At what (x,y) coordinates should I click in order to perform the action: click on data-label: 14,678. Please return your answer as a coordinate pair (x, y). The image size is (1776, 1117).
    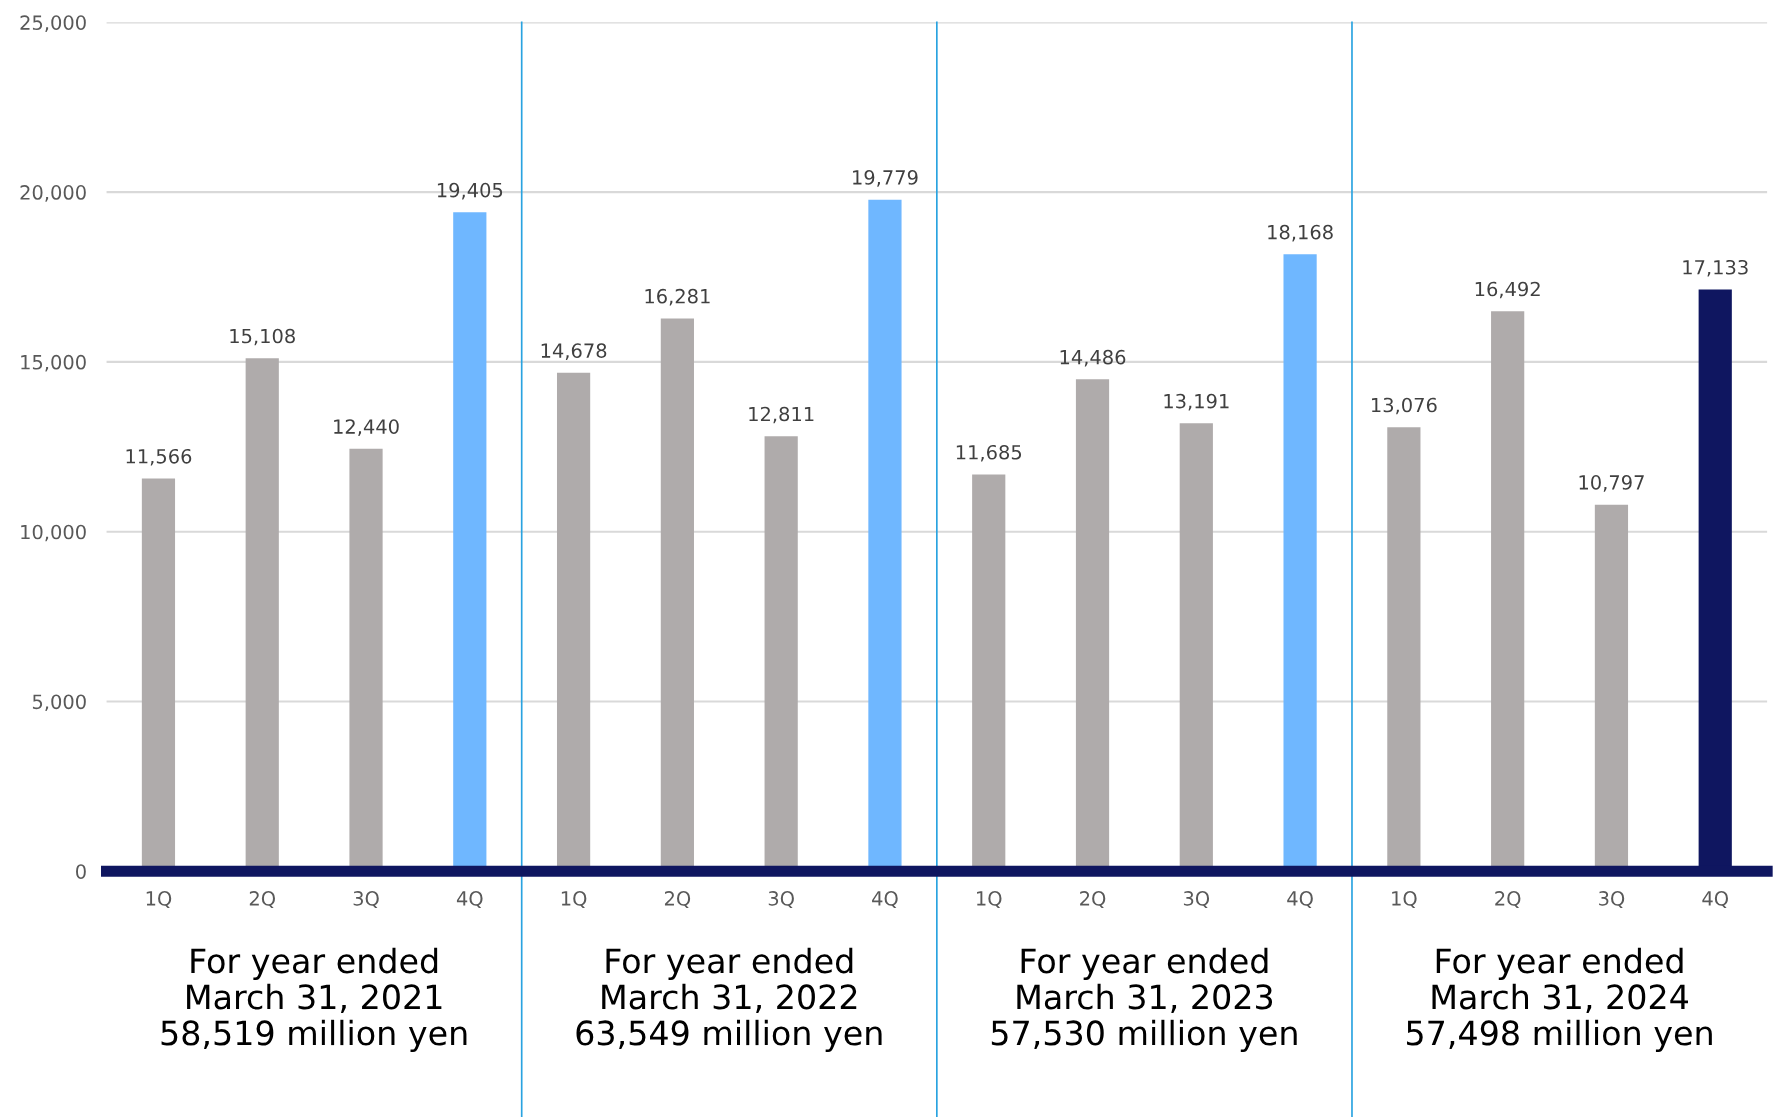
    Looking at the image, I should click on (574, 351).